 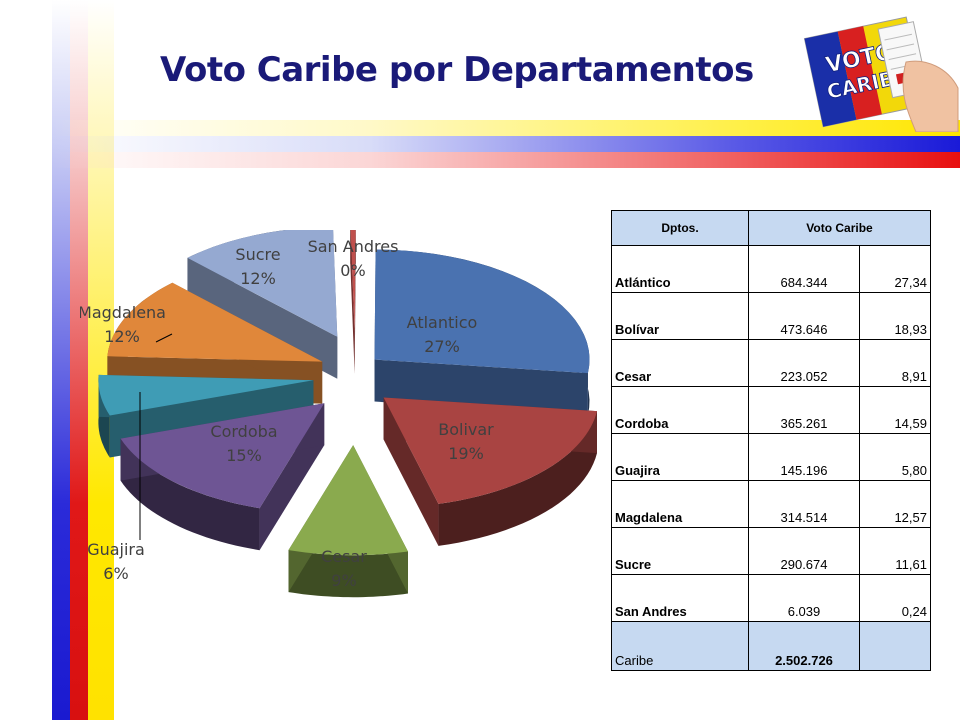 I want to click on voto-caribe-logo: VOTO CARIBE, so click(x=881, y=74).